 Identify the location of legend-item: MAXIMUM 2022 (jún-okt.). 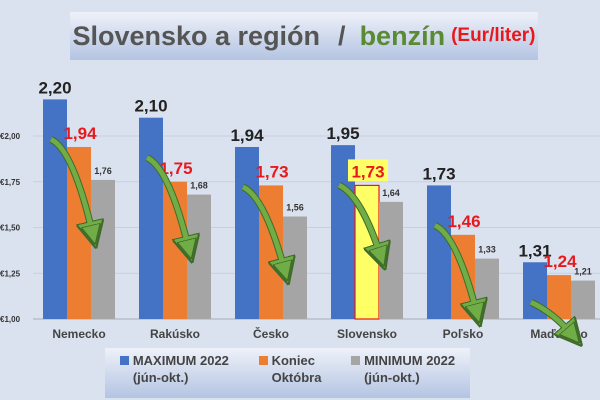
(174, 375).